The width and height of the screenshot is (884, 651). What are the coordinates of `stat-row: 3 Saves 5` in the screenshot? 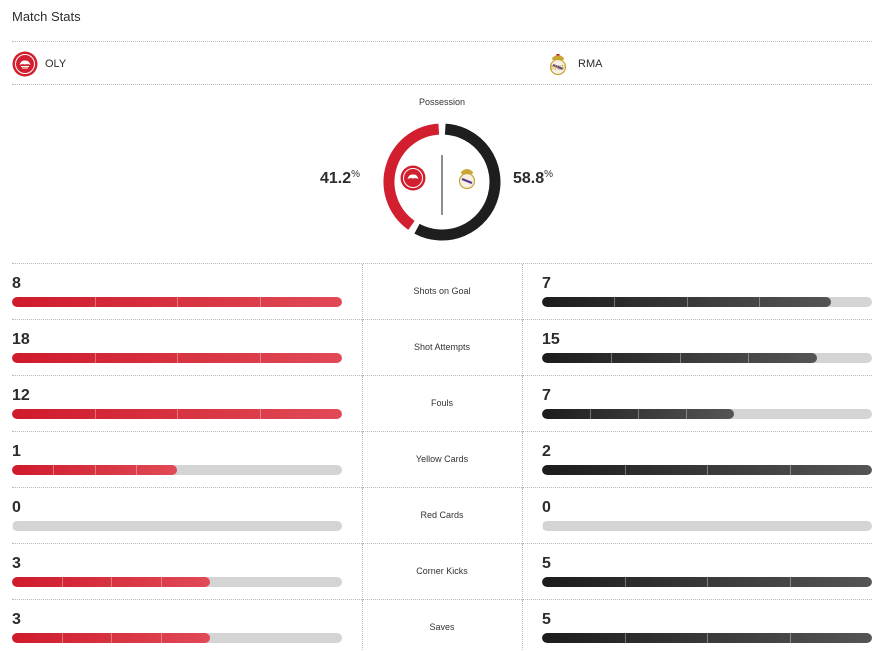 It's located at (442, 625).